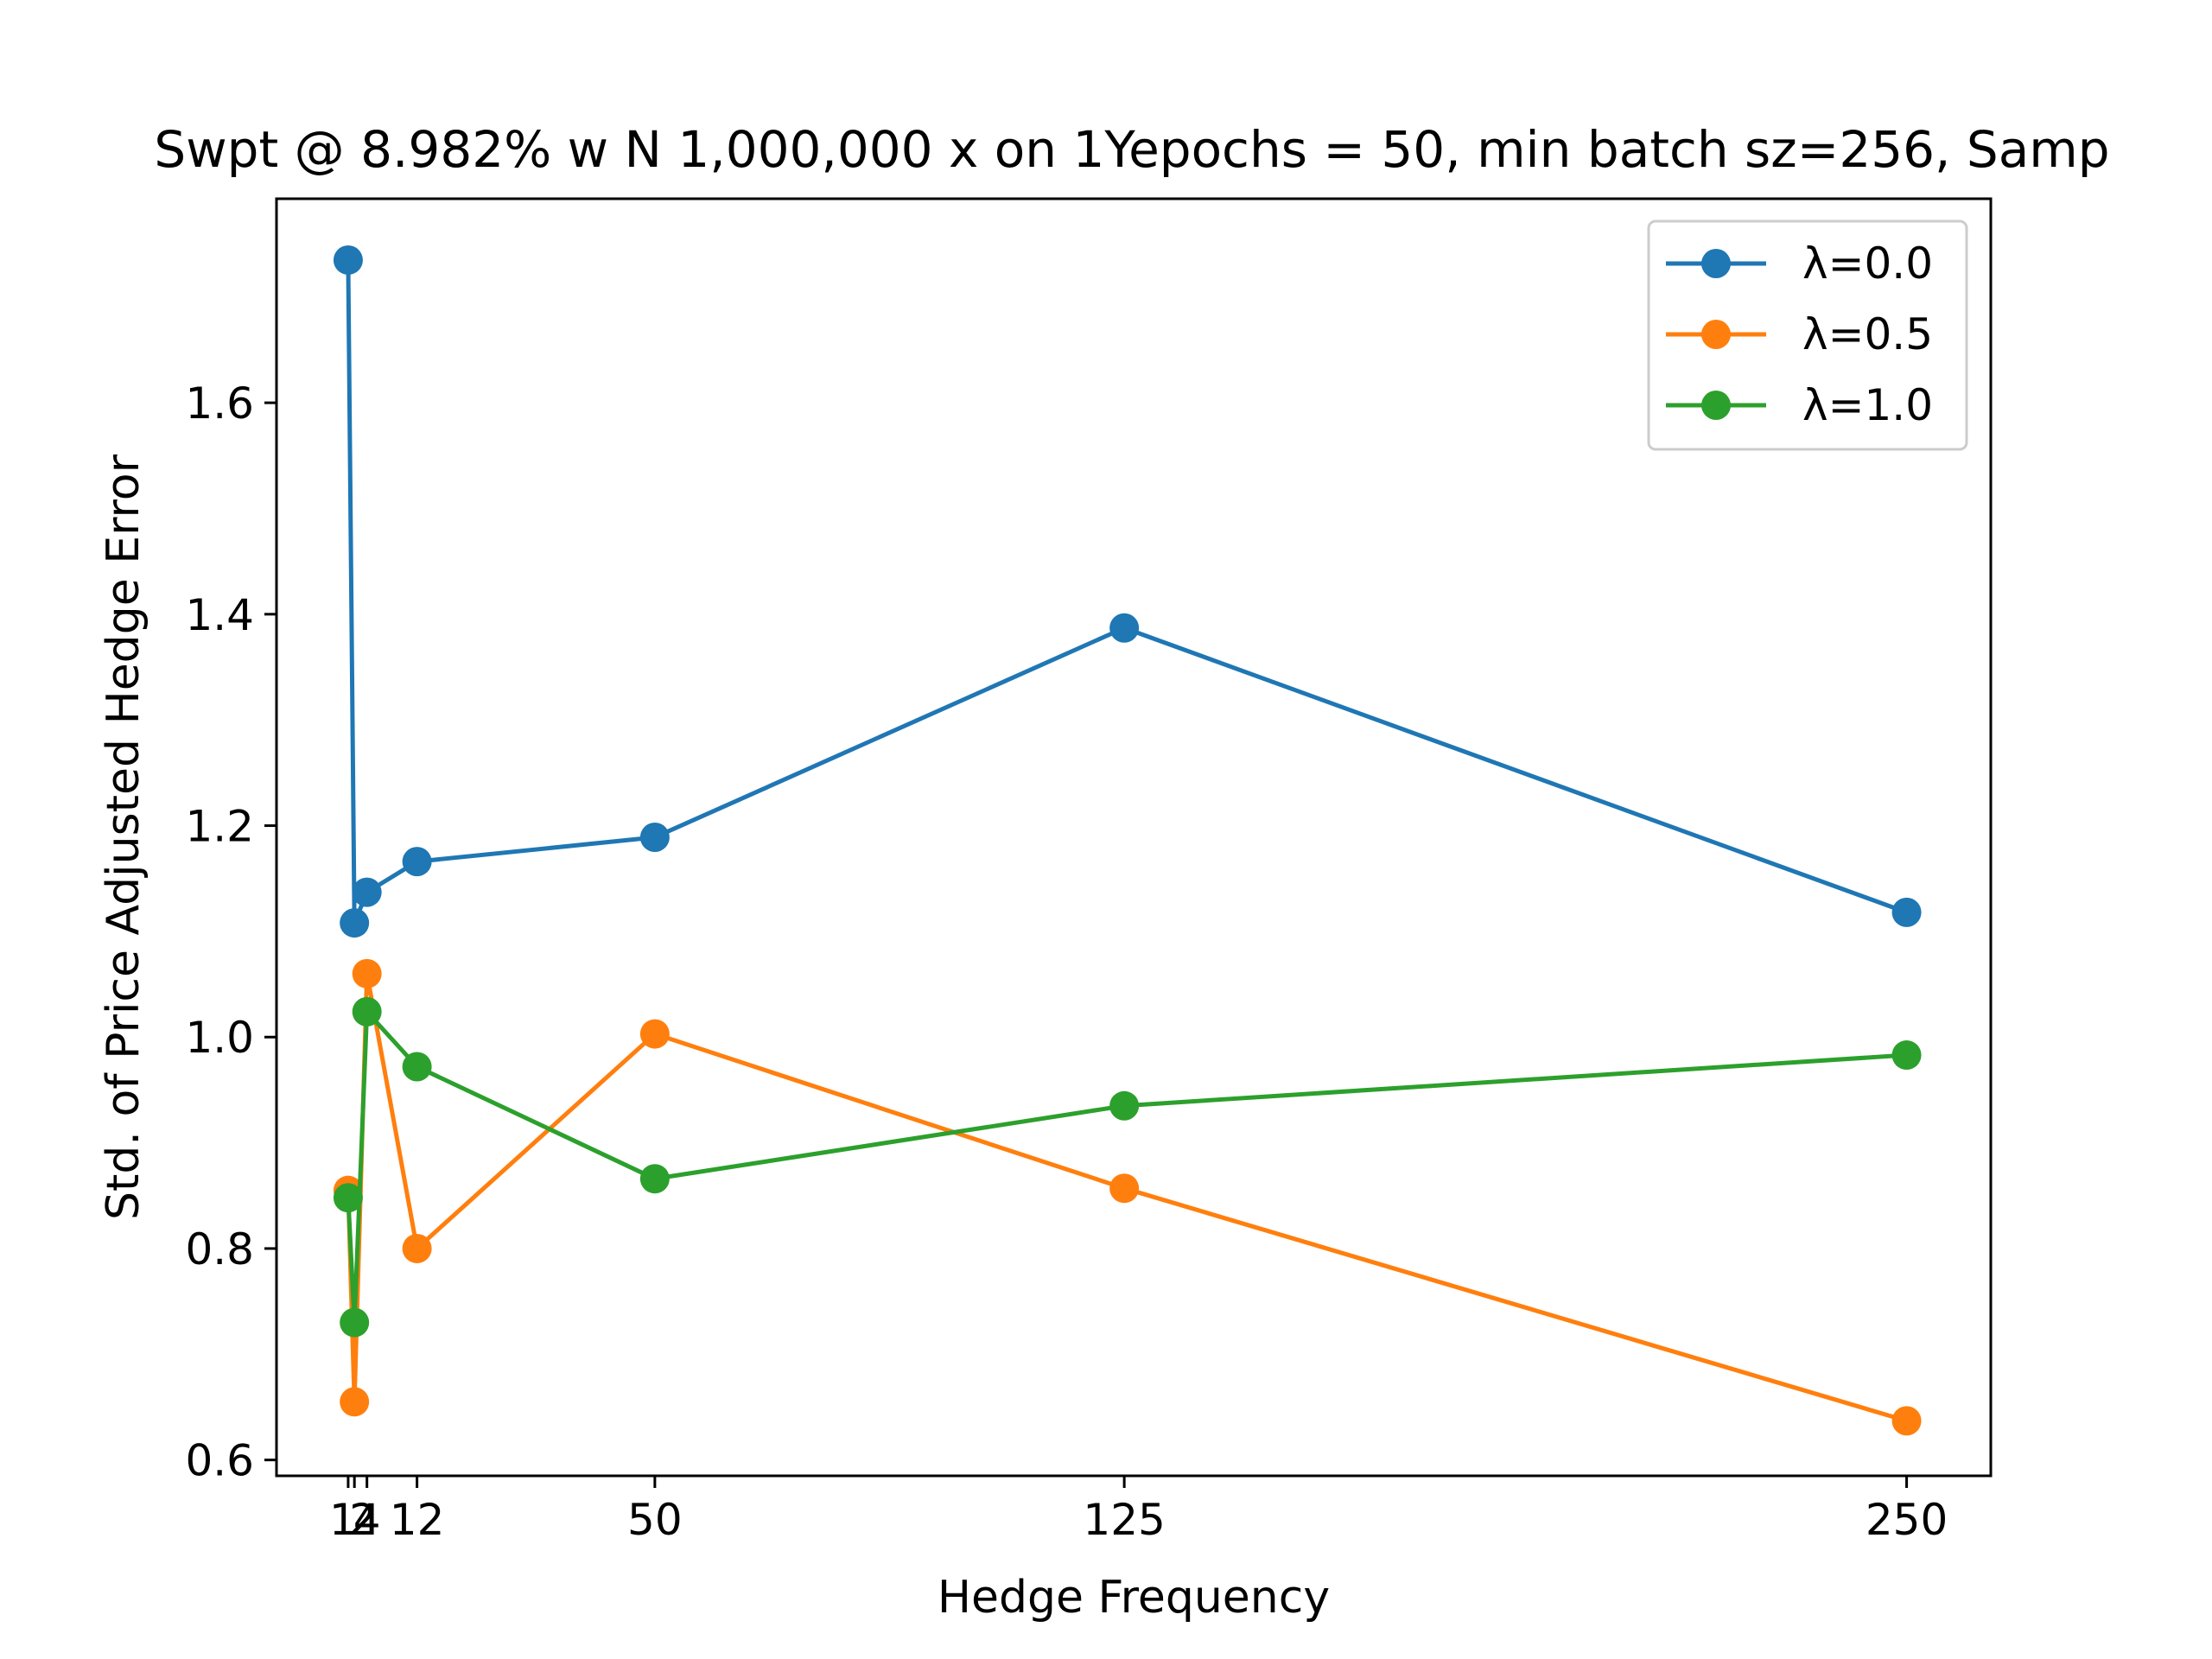 Image resolution: width=2212 pixels, height=1659 pixels. Describe the element at coordinates (219, 403) in the screenshot. I see `y-tick-label: 1.6` at that location.